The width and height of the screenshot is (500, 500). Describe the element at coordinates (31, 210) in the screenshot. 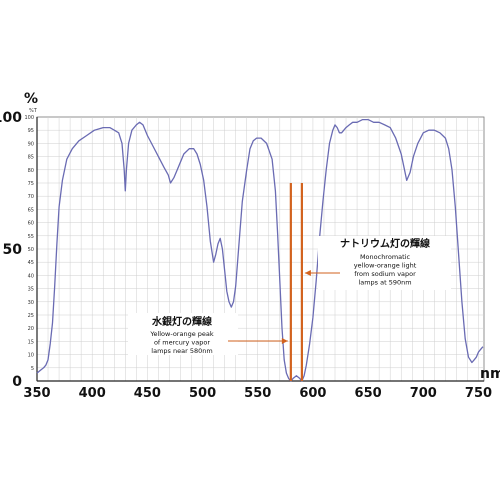

I see `y-minor-tick-label: 65` at that location.